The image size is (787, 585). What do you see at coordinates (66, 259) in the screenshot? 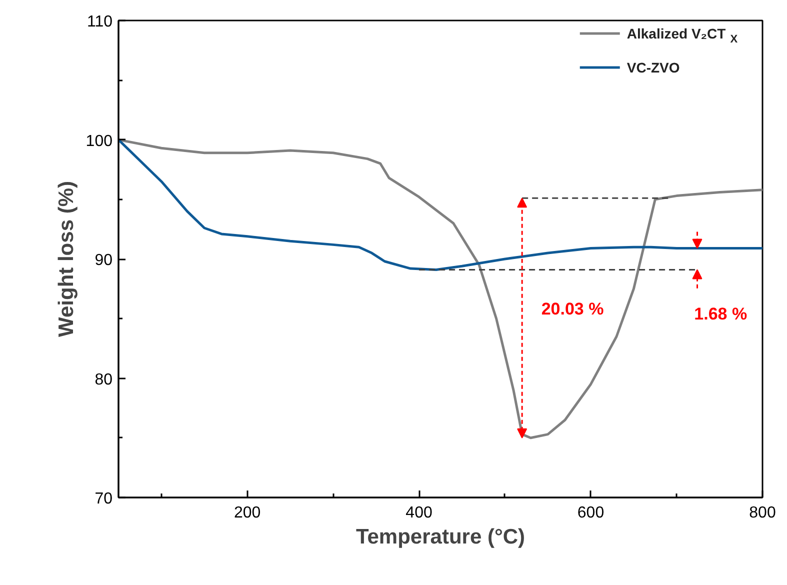
I see `y-axis-title: Weight loss (%)` at bounding box center [66, 259].